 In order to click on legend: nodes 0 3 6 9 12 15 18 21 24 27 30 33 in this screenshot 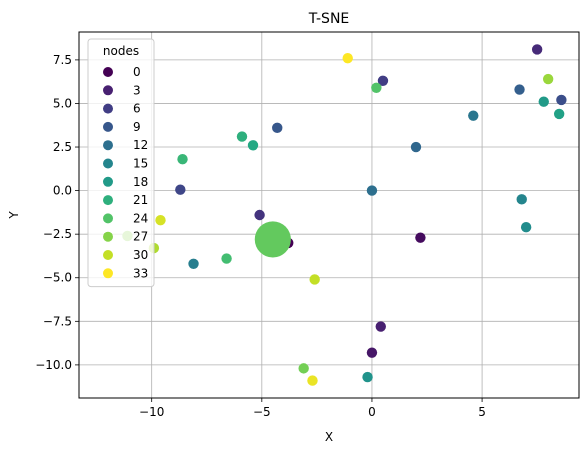, I will do `click(121, 163)`.